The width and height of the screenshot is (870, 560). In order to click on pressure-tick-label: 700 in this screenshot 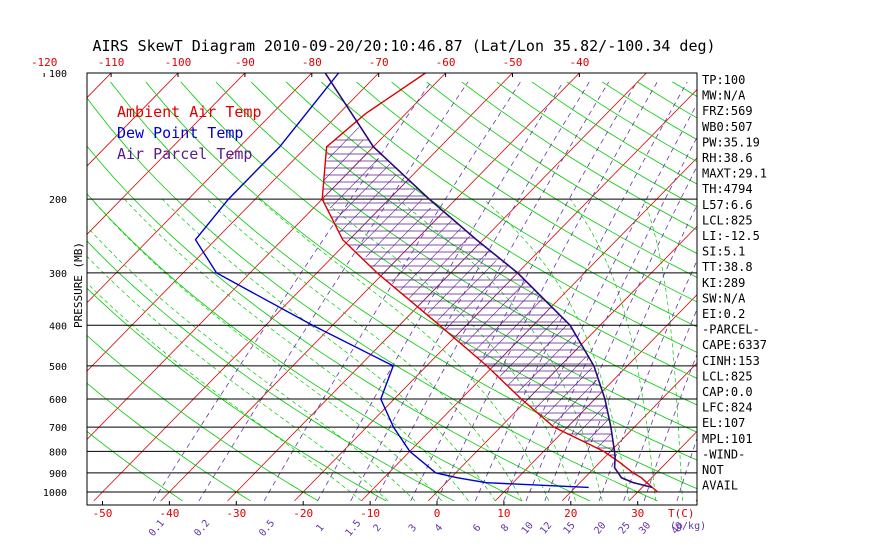, I will do `click(58, 428)`.